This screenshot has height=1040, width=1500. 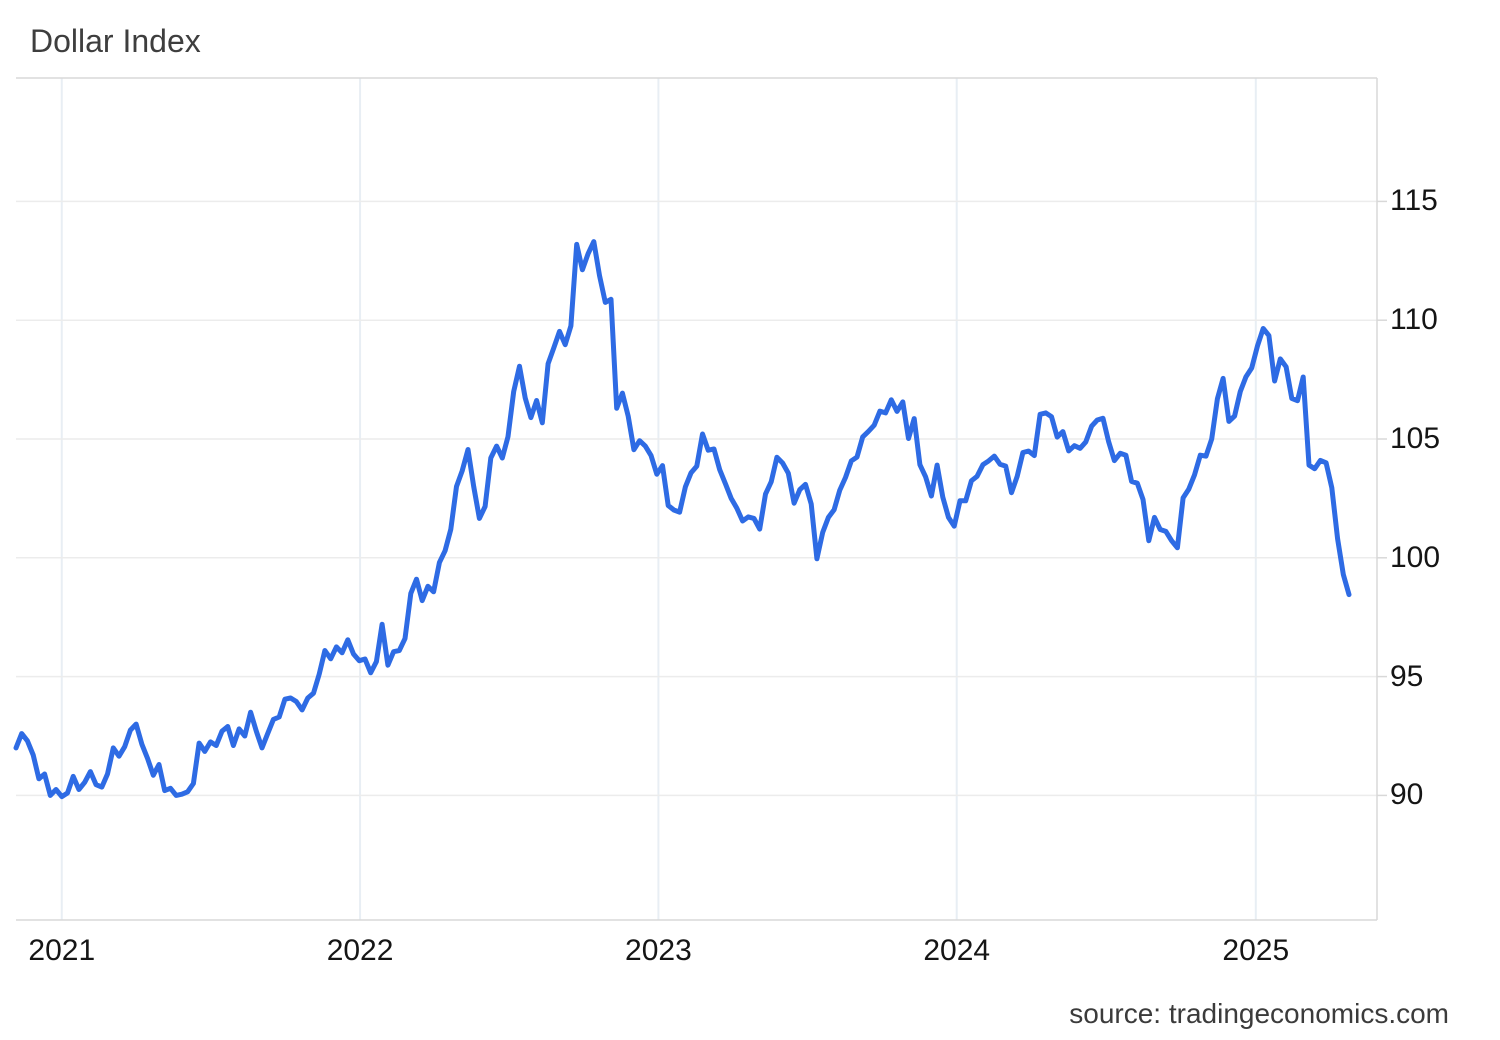 I want to click on y-axis-label: 90, so click(x=1407, y=795).